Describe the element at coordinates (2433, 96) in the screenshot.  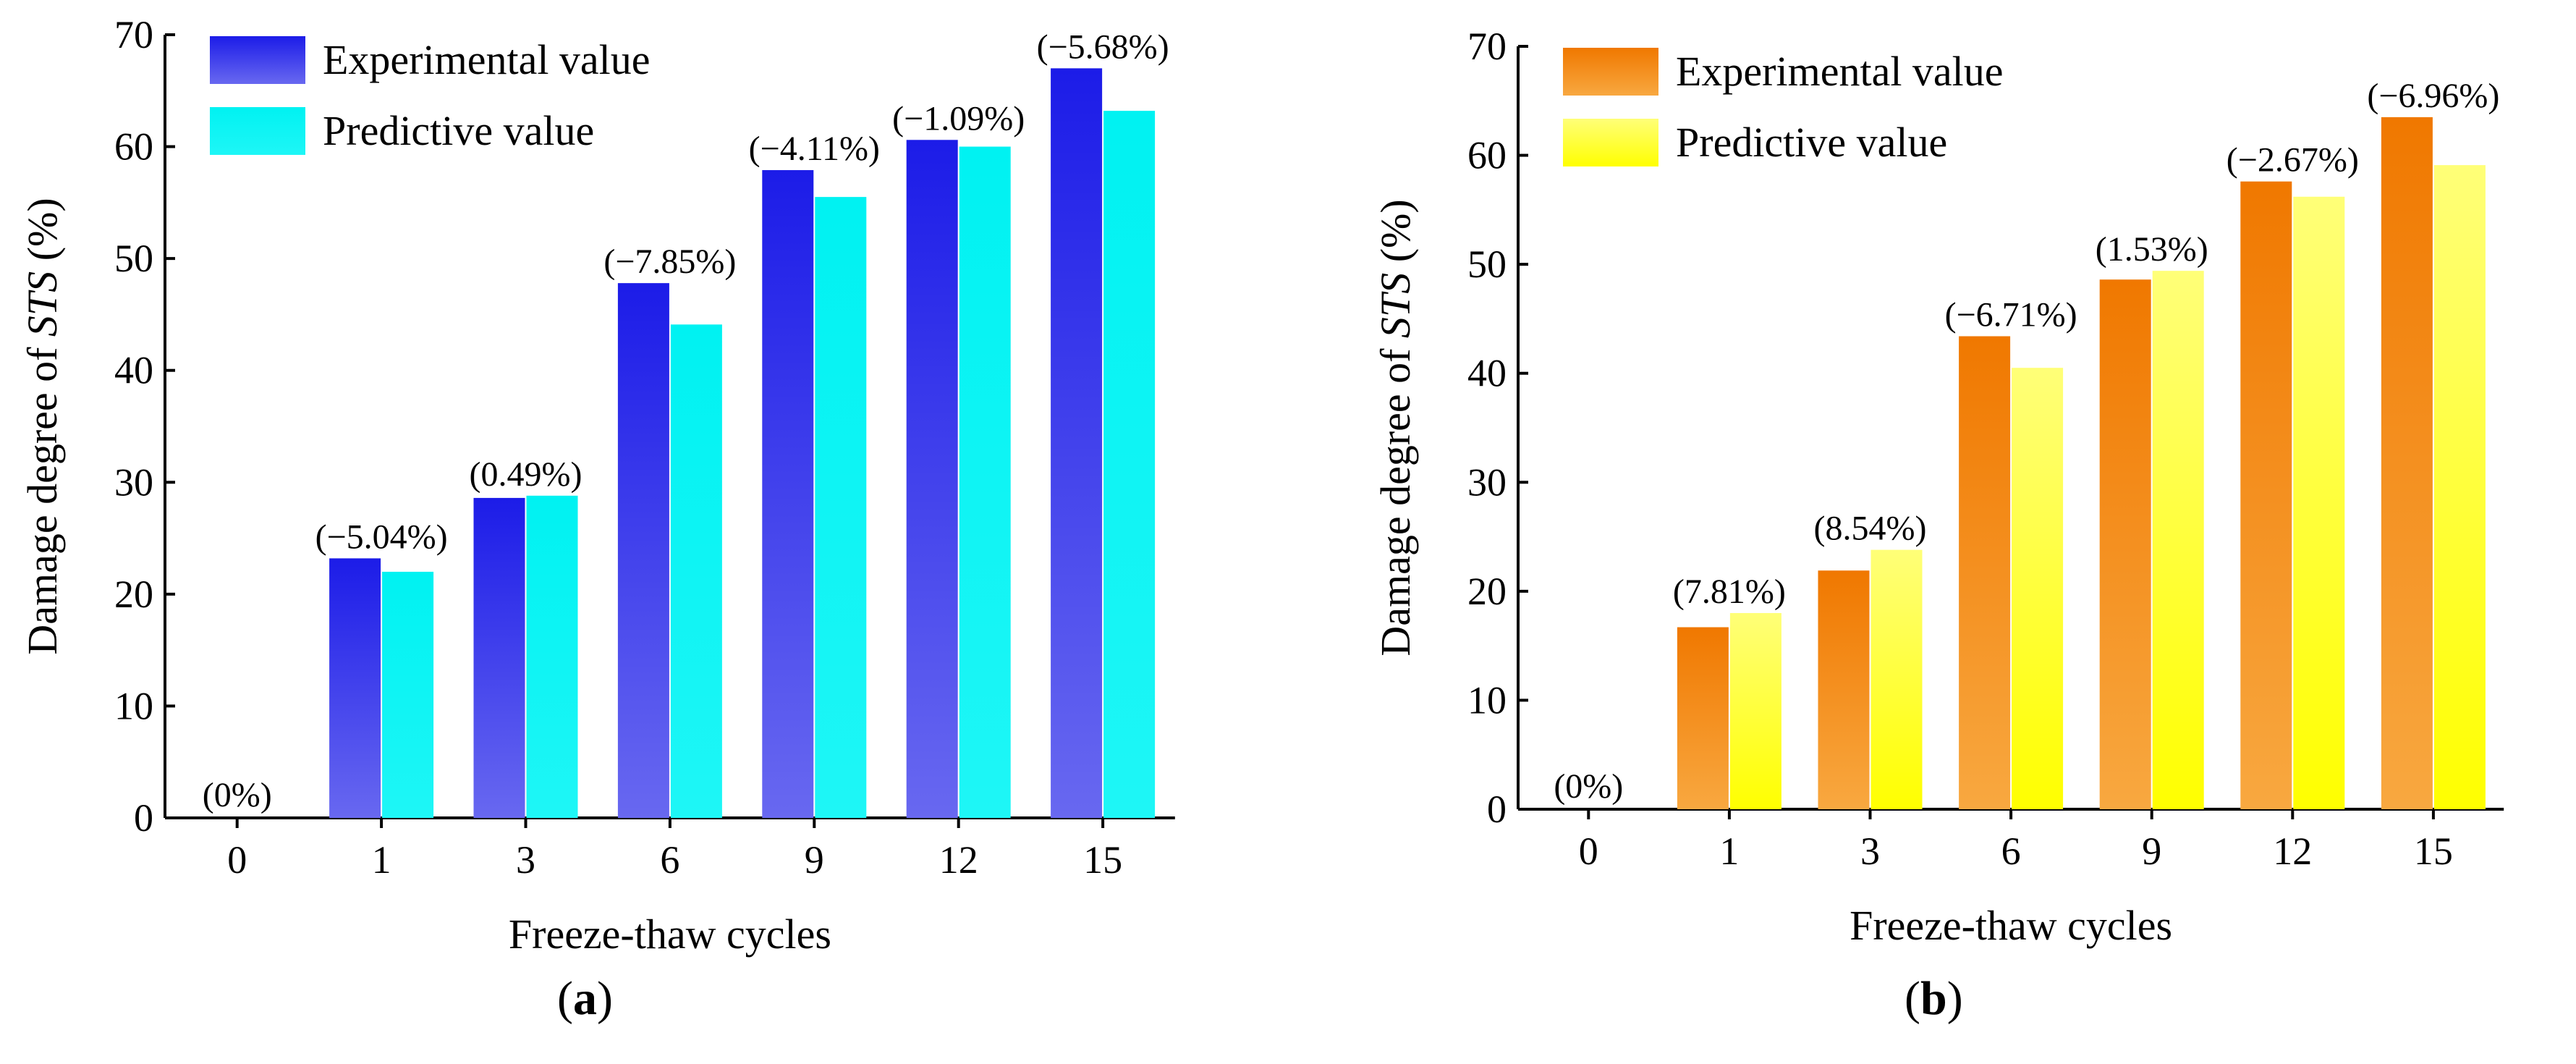
I see `data-annotation: (−6.96%)` at that location.